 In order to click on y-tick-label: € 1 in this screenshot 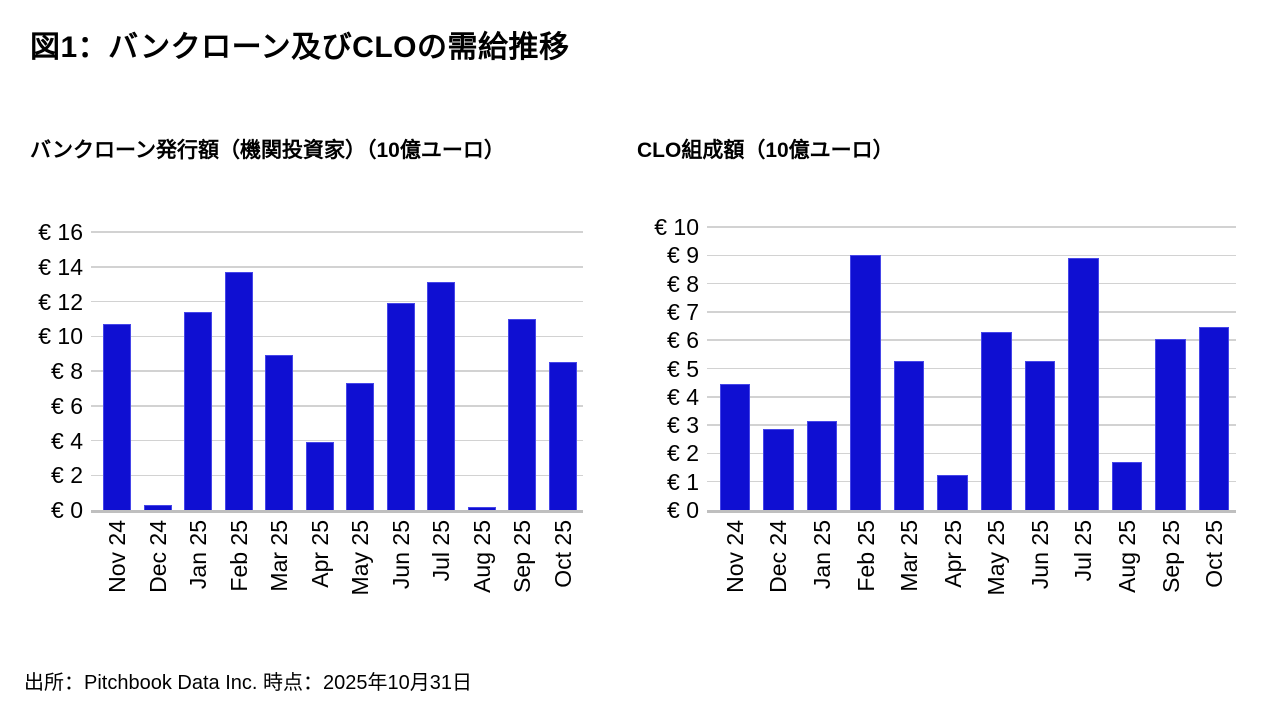, I will do `click(683, 481)`.